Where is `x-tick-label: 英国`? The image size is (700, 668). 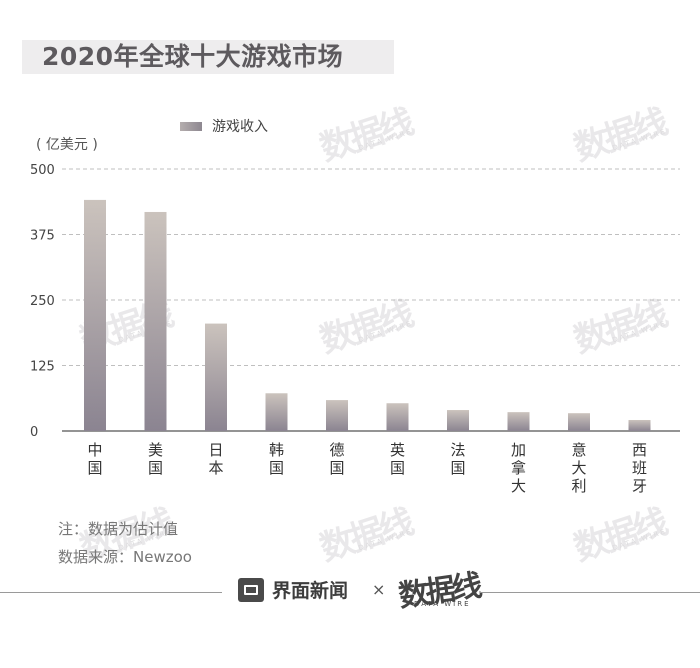 x-tick-label: 英国 is located at coordinates (397, 459).